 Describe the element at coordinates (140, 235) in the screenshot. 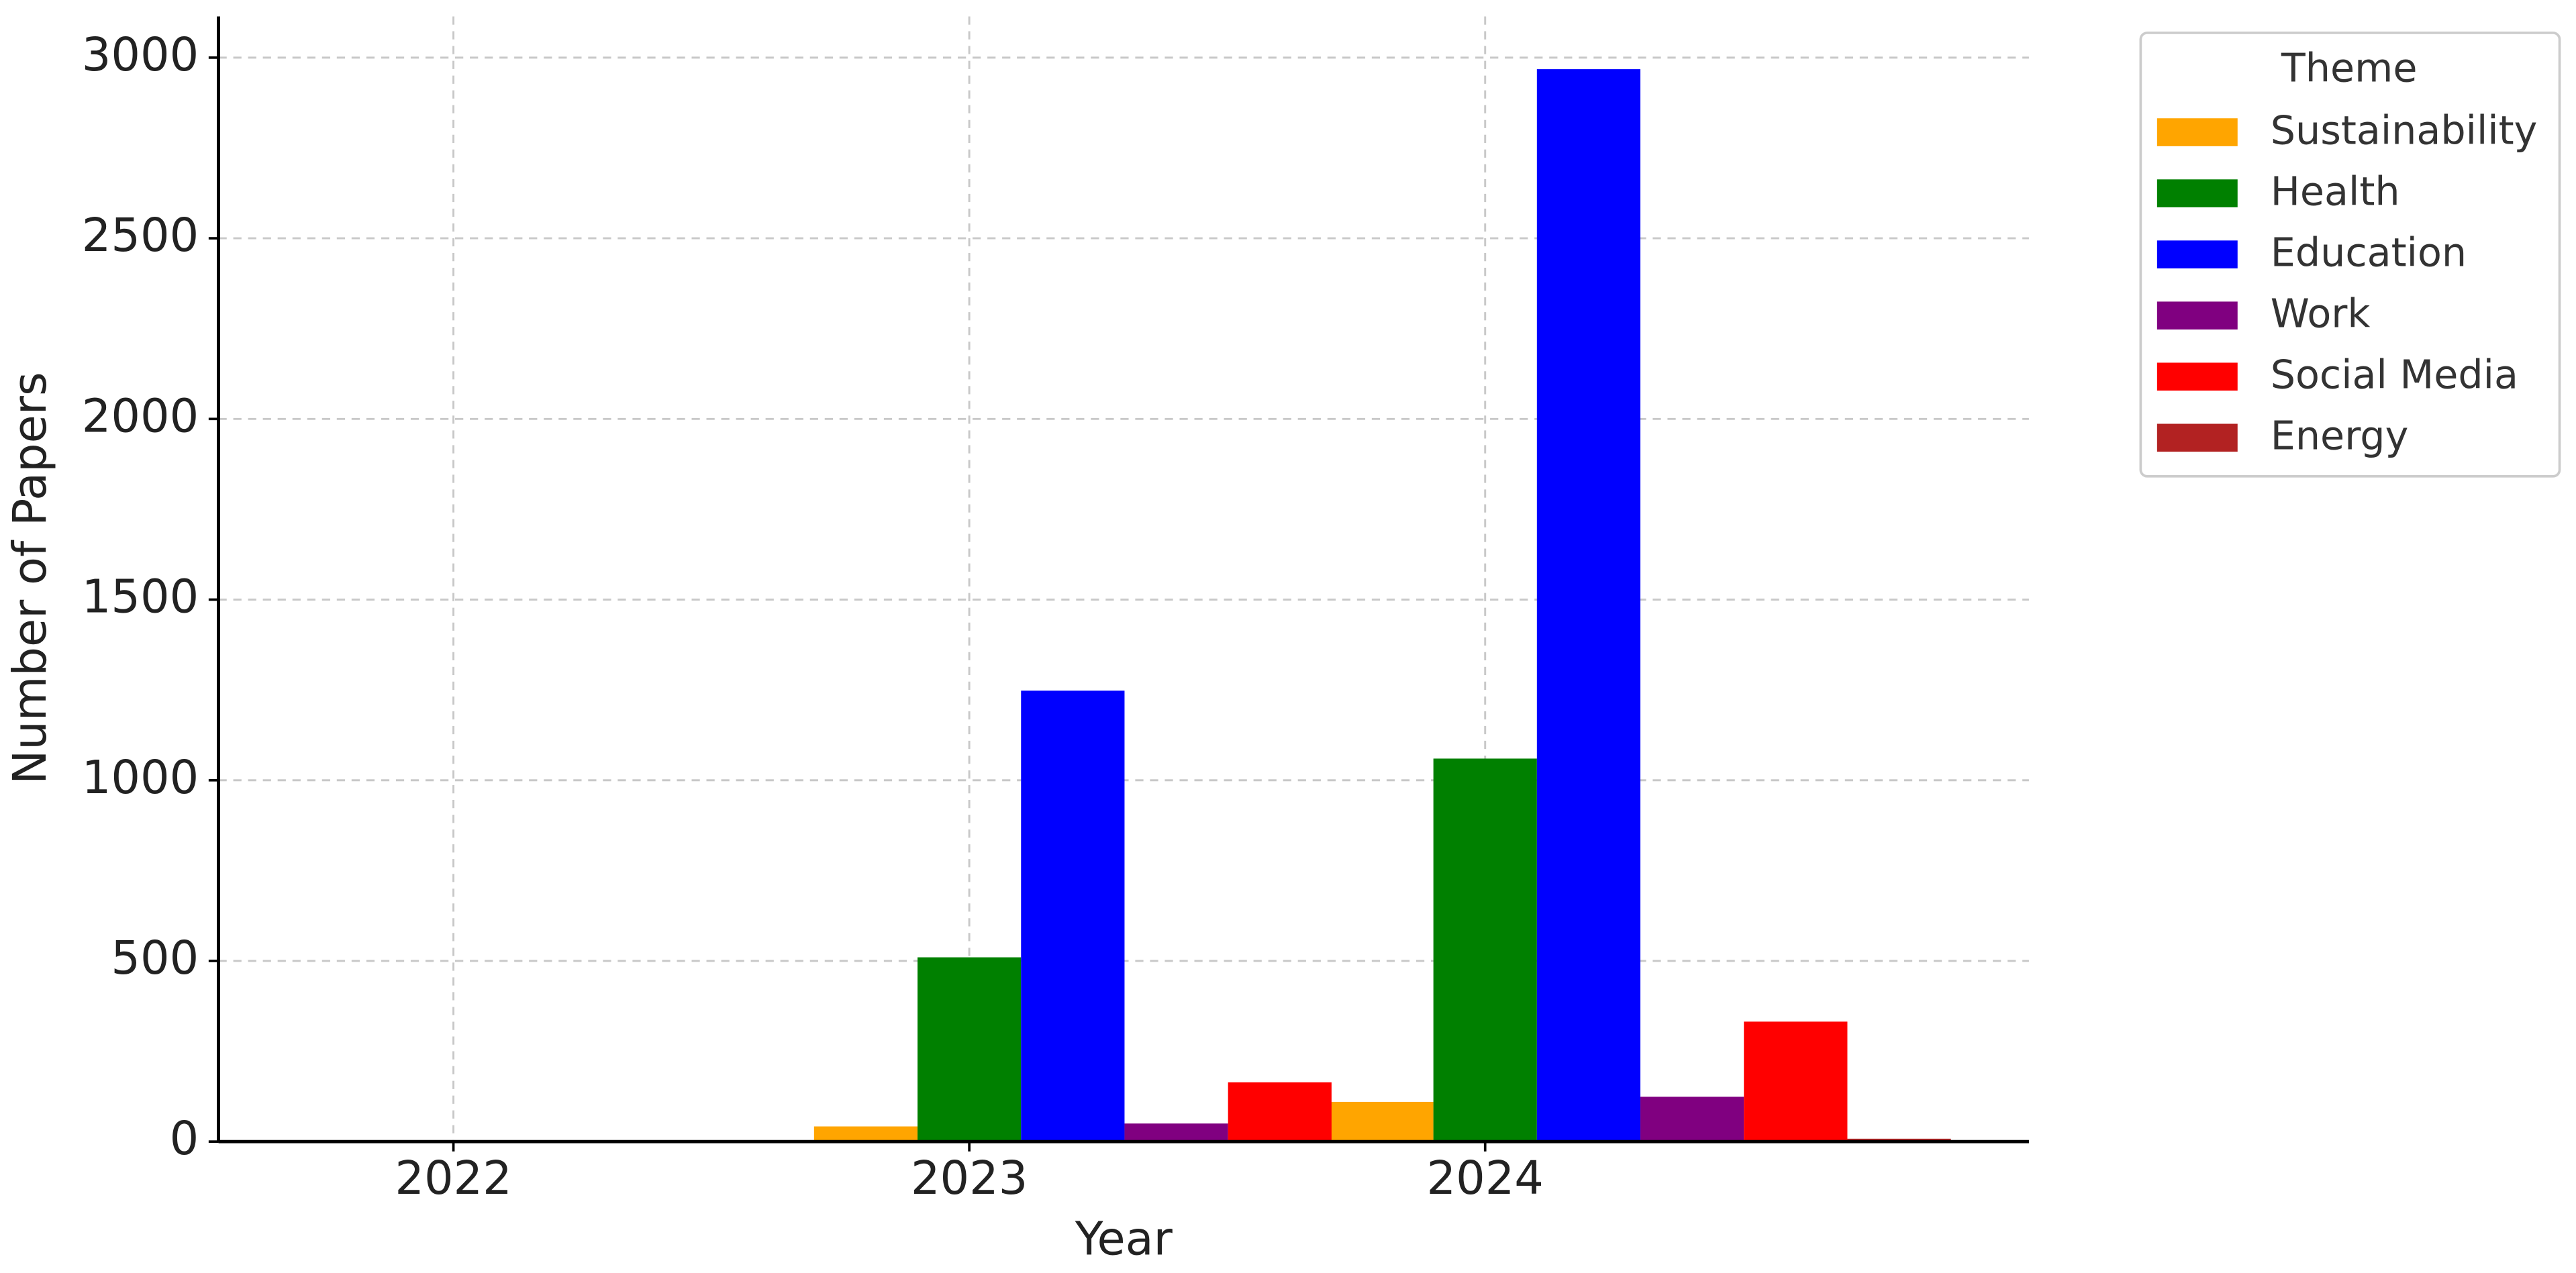

I see `y-tick-label: 2500` at that location.